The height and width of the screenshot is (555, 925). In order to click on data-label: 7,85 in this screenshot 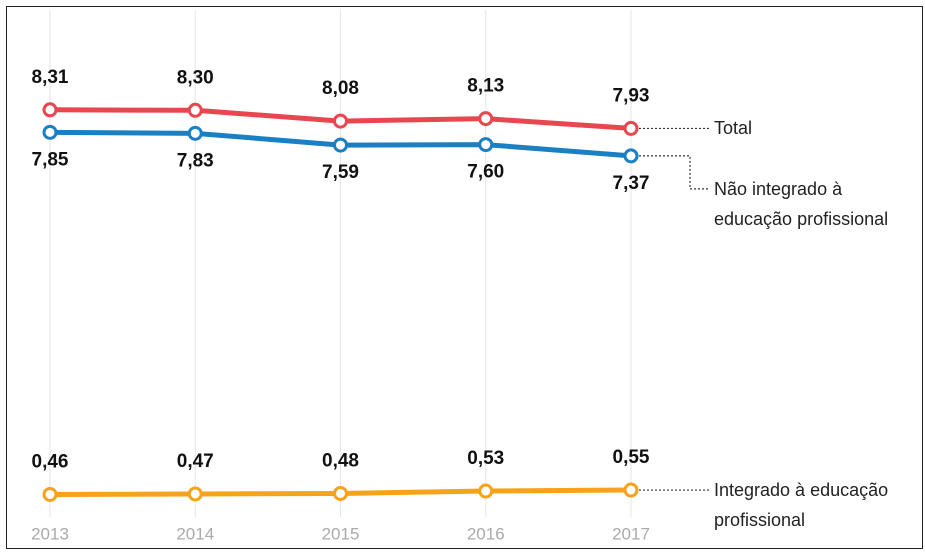, I will do `click(50, 159)`.